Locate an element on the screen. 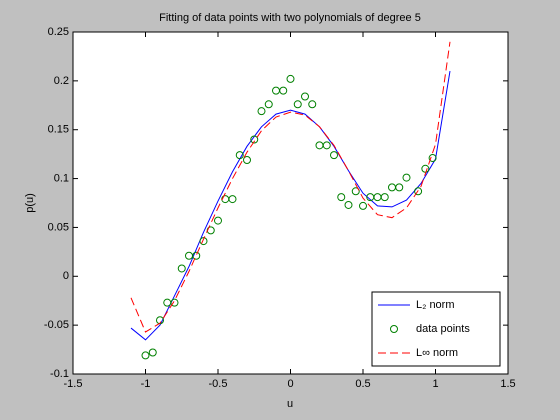 The height and width of the screenshot is (420, 560). legend-label: L₂ norm is located at coordinates (435, 305).